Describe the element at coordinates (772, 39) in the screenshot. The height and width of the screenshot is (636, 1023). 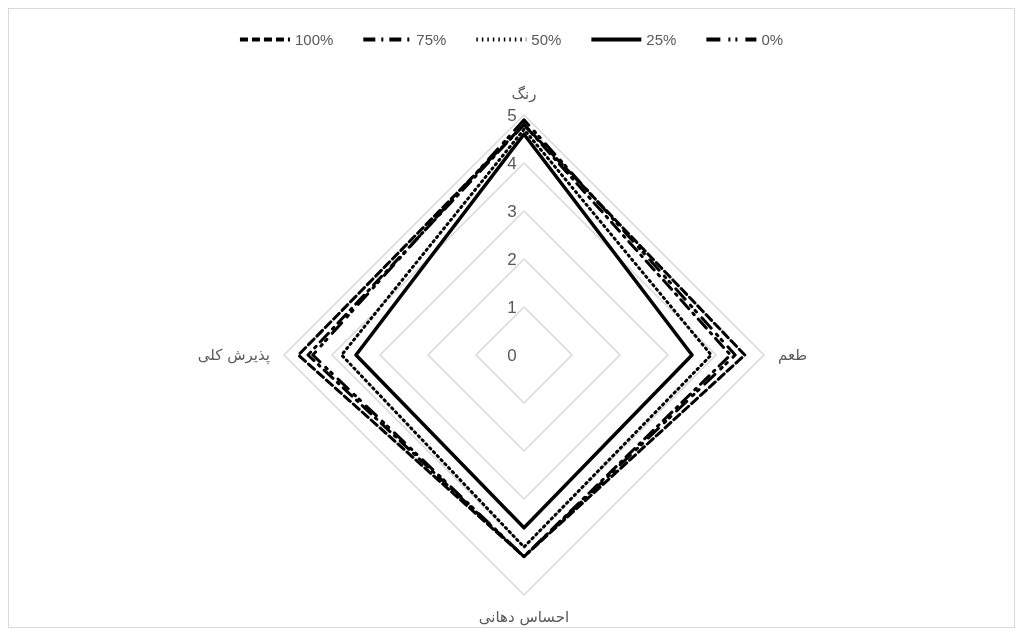
I see `legend-label: 0%` at that location.